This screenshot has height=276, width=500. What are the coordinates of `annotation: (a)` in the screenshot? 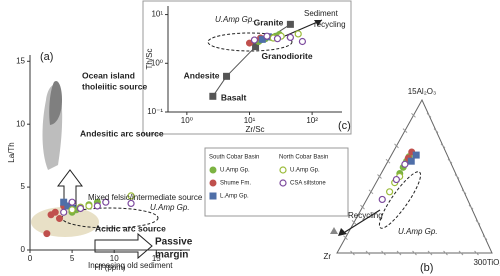 It's located at (46, 57).